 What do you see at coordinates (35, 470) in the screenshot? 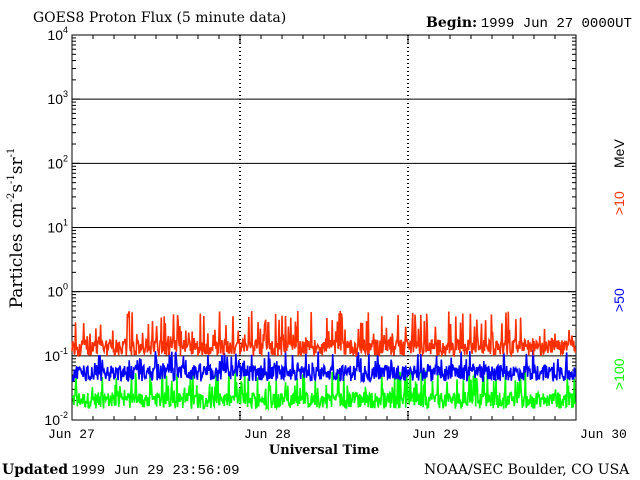
I see `updated-label: Updated` at bounding box center [35, 470].